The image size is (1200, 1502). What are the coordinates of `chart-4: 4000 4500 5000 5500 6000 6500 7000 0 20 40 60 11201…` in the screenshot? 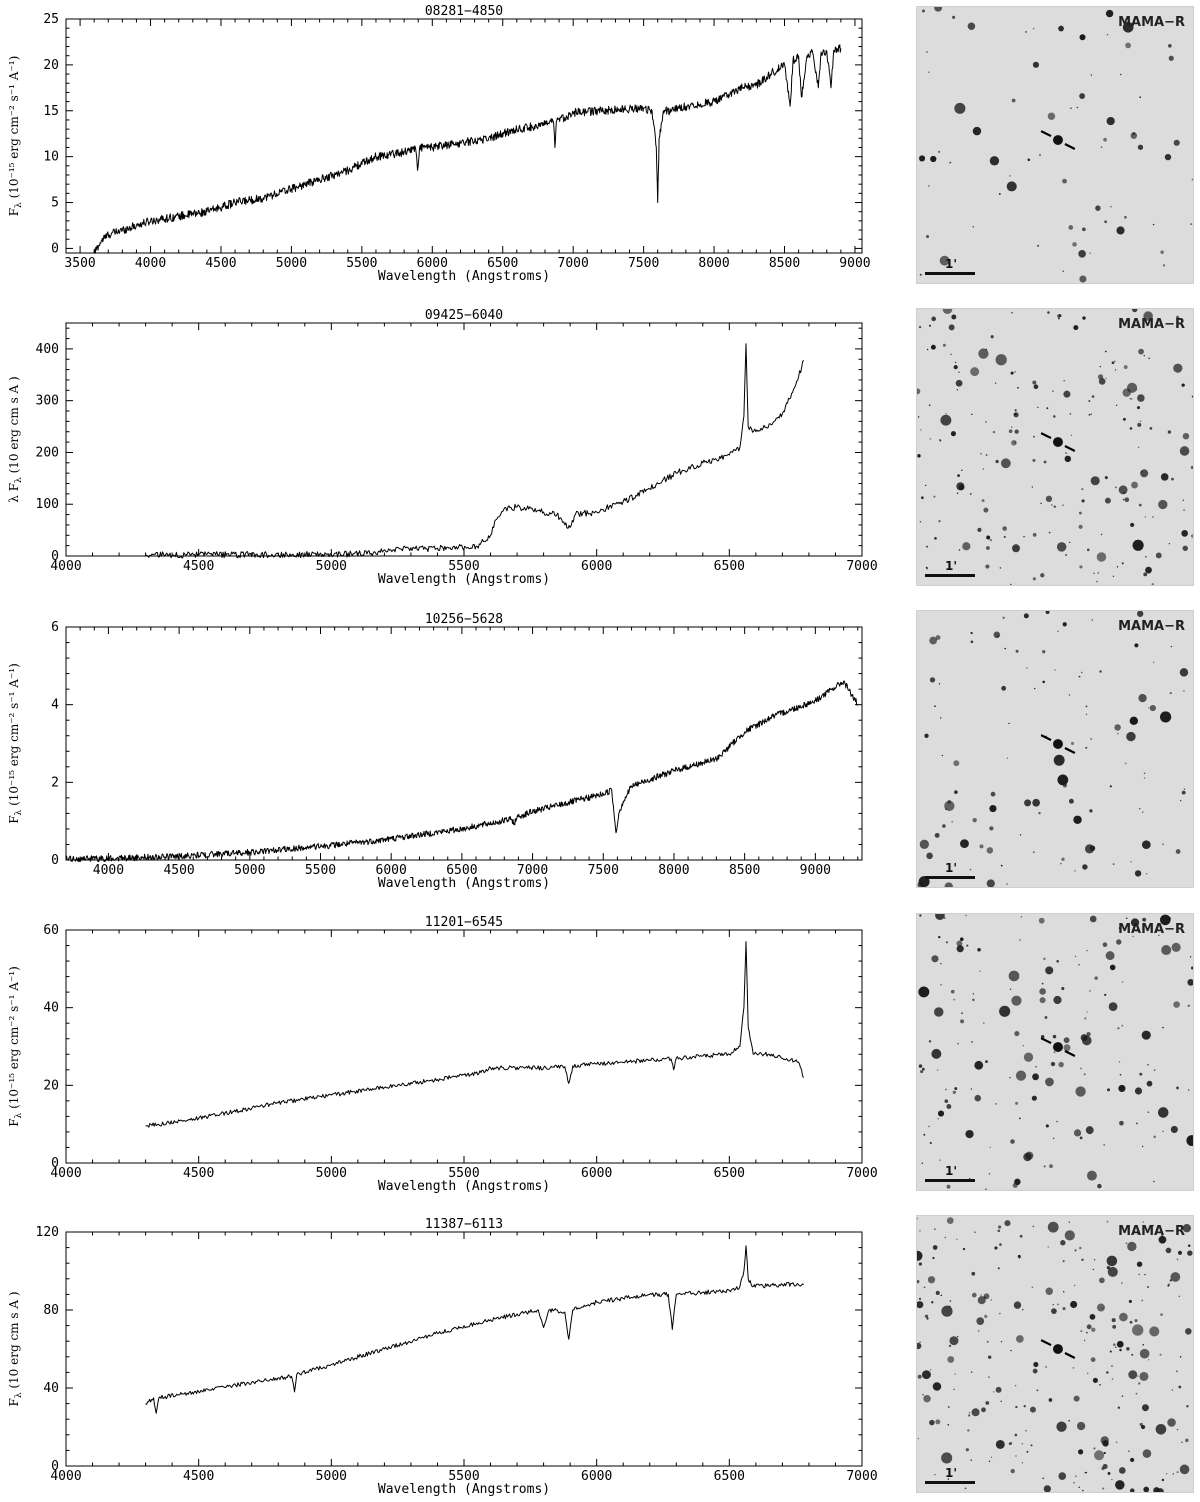 It's located at (442, 1054).